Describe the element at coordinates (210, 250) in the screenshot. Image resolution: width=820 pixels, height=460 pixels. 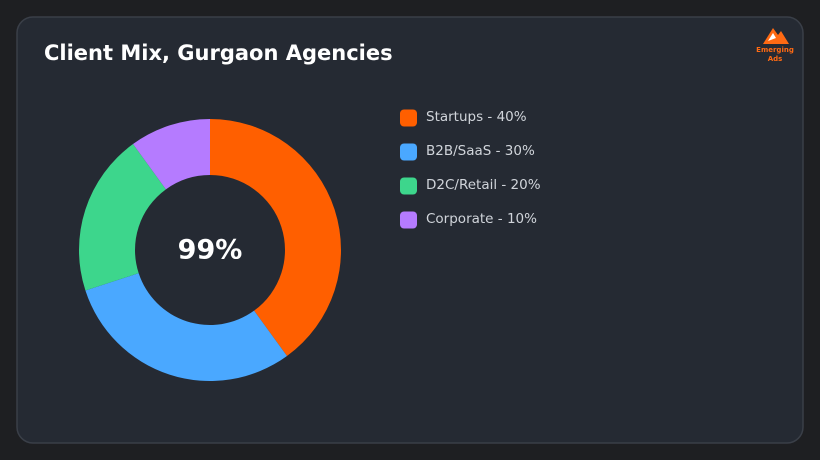
I see `center-label: 99%` at that location.